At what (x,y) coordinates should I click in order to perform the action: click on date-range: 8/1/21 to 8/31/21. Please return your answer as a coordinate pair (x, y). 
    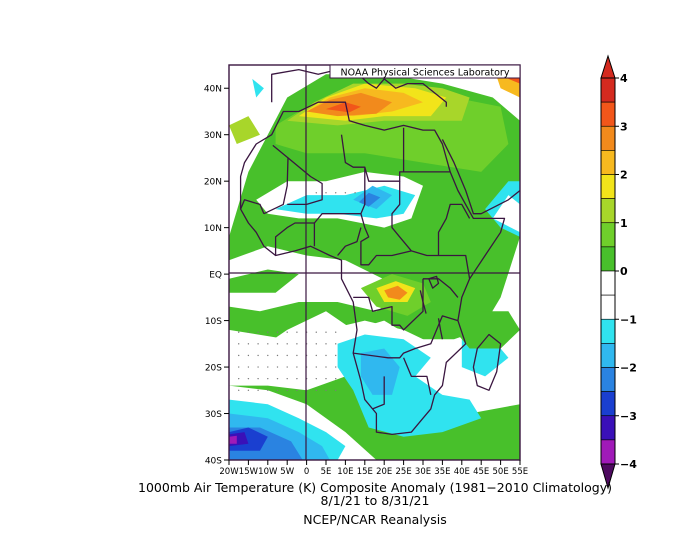
    Looking at the image, I should click on (375, 500).